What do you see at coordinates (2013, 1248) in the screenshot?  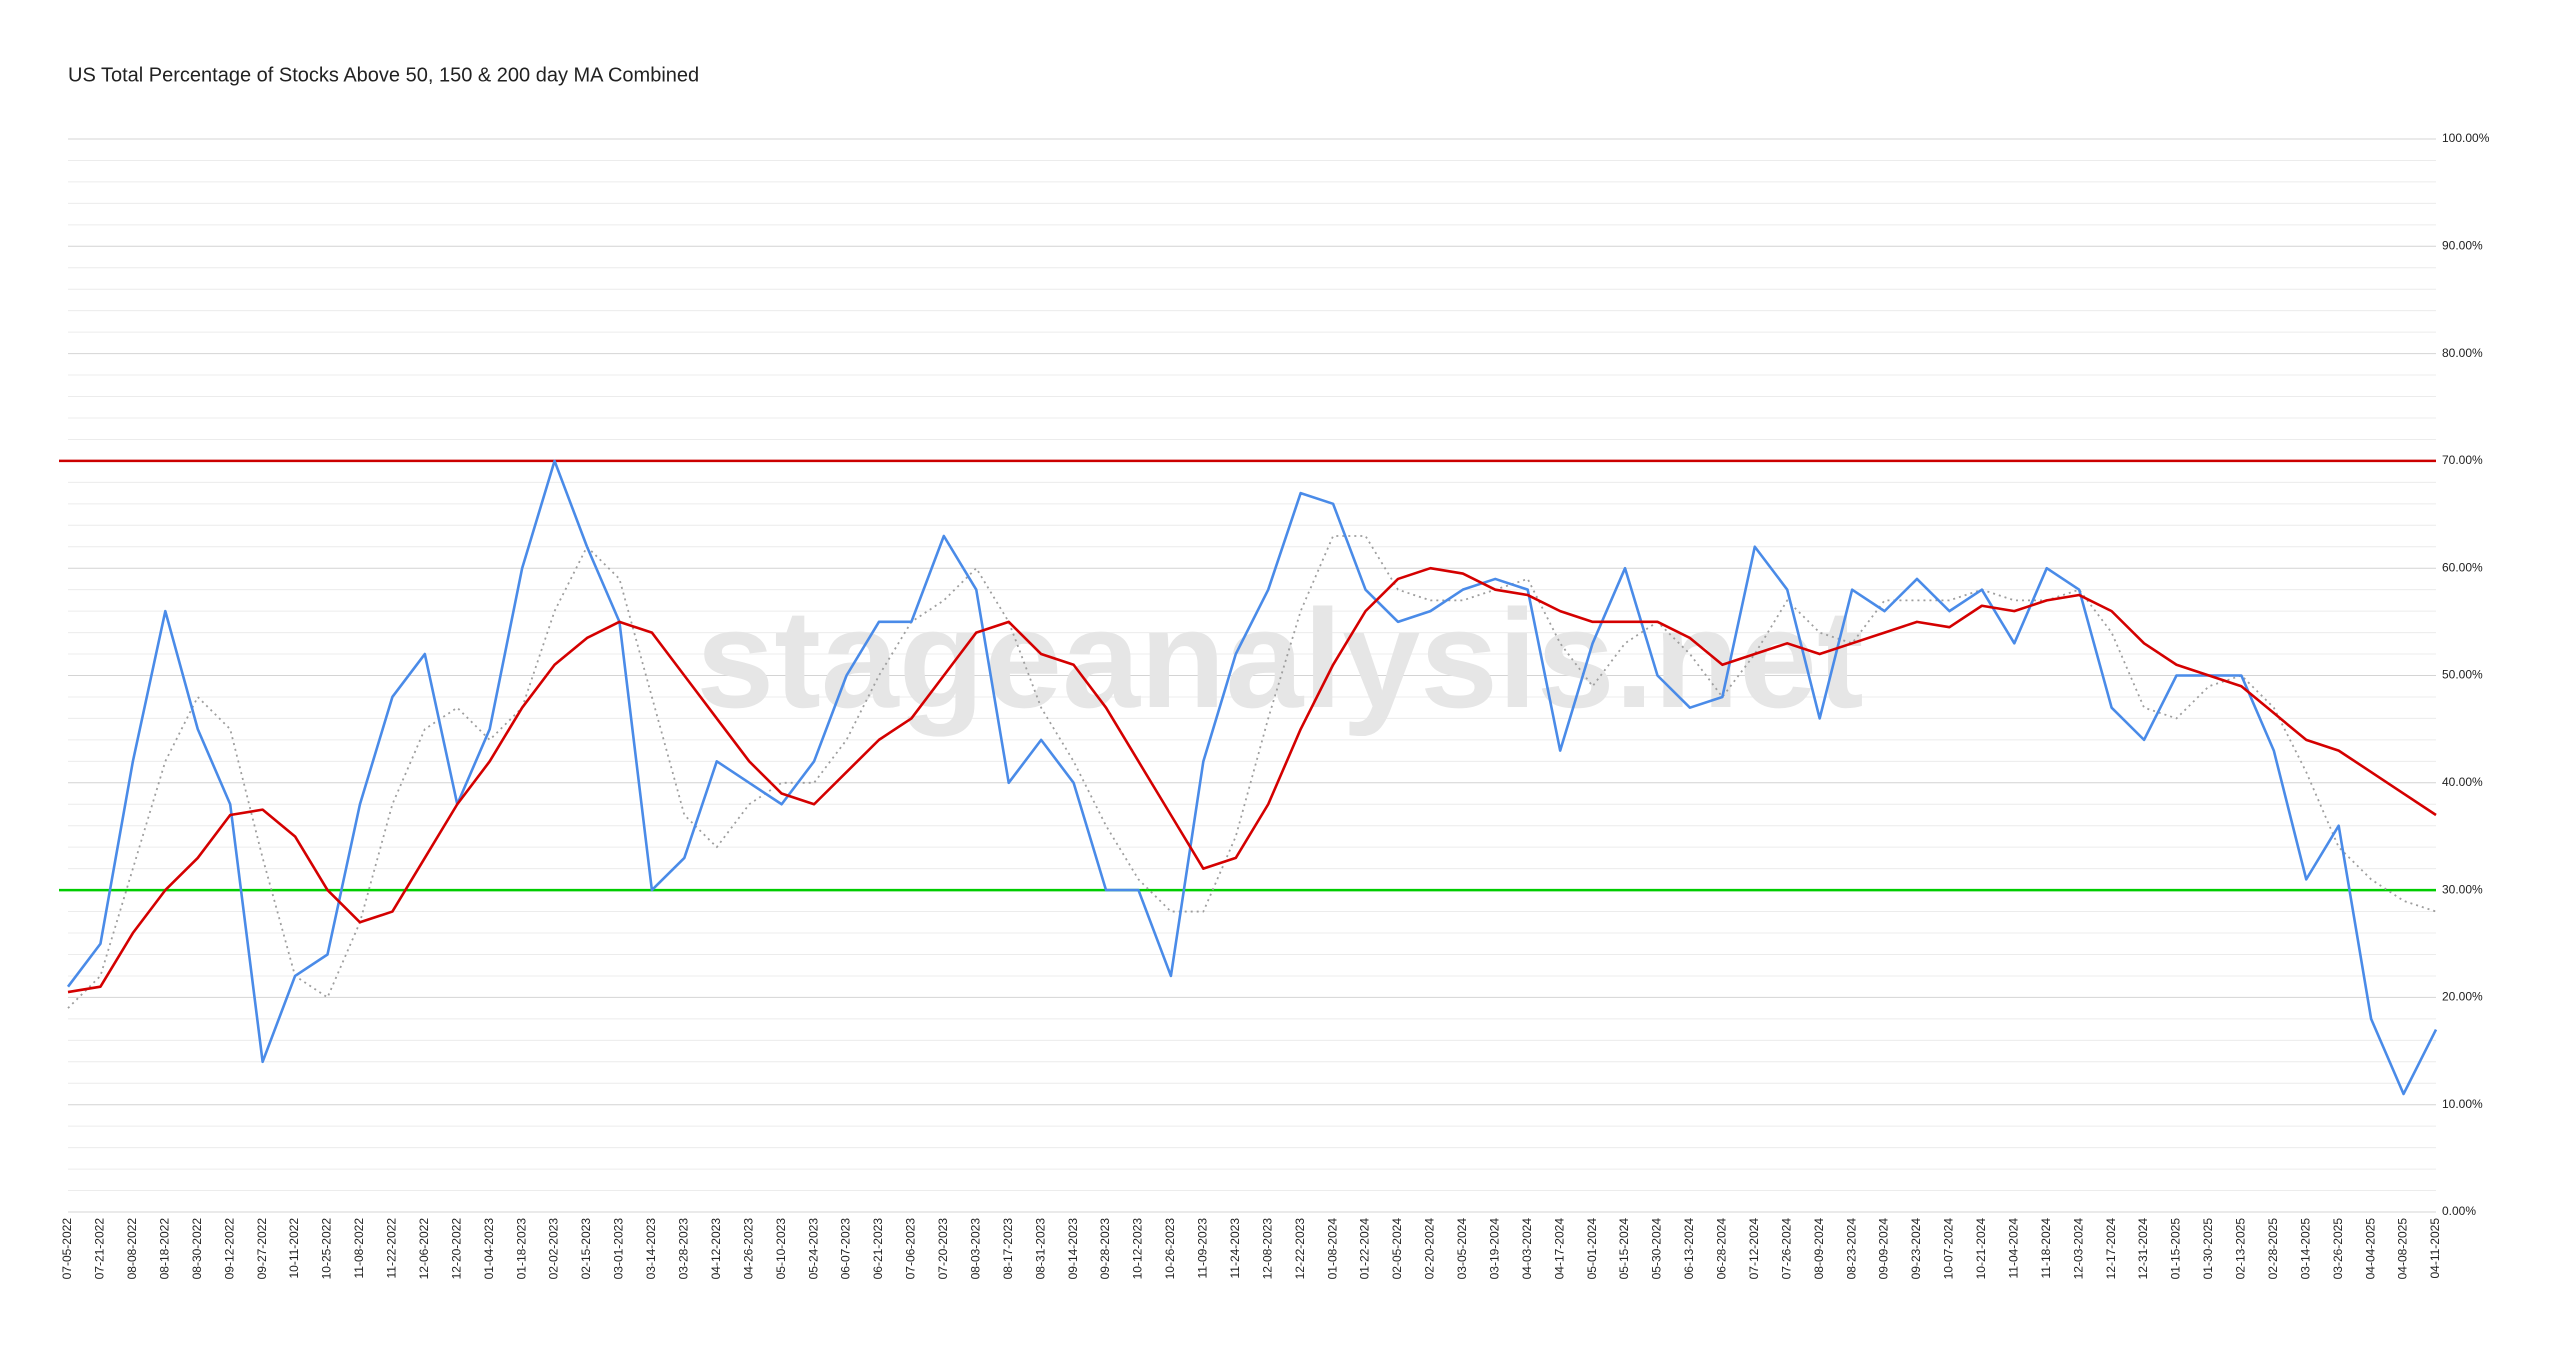 I see `x-tick-label: 11-04-2024` at bounding box center [2013, 1248].